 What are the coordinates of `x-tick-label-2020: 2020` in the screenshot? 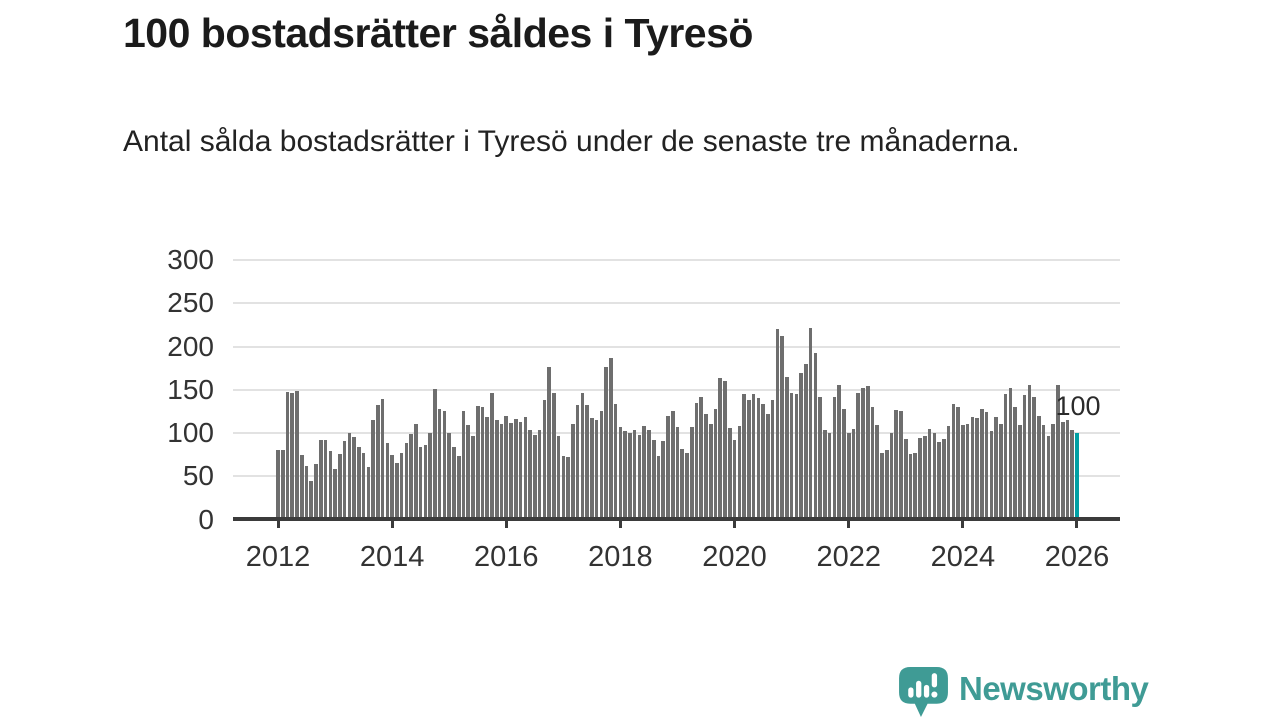 It's located at (734, 557).